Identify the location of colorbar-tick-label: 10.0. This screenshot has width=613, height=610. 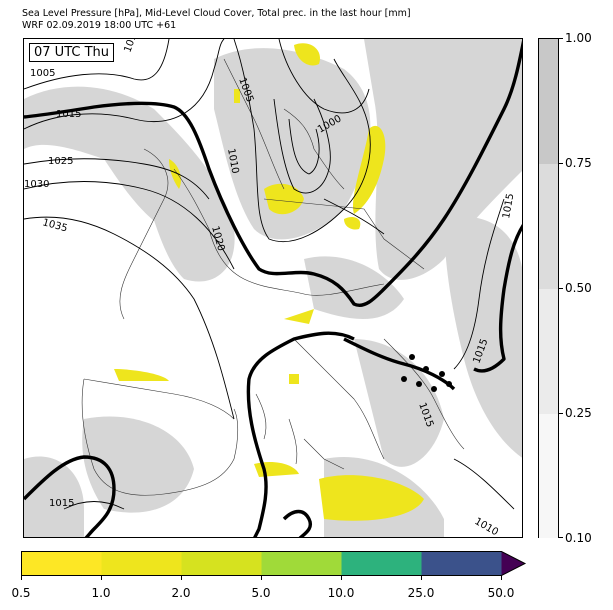
(341, 593).